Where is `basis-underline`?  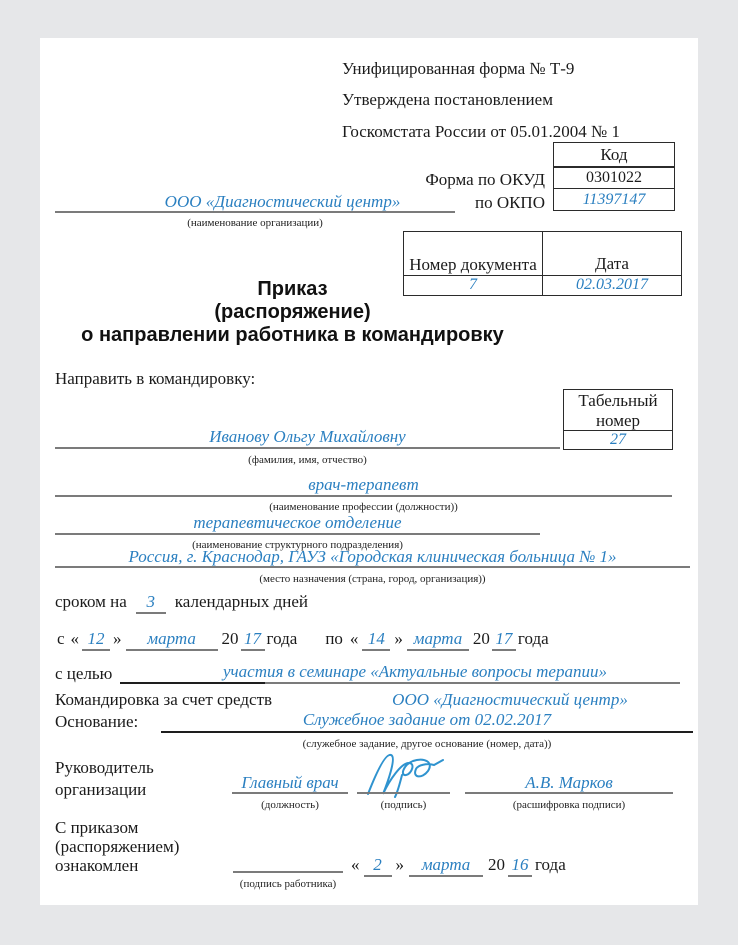
basis-underline is located at coordinates (427, 732).